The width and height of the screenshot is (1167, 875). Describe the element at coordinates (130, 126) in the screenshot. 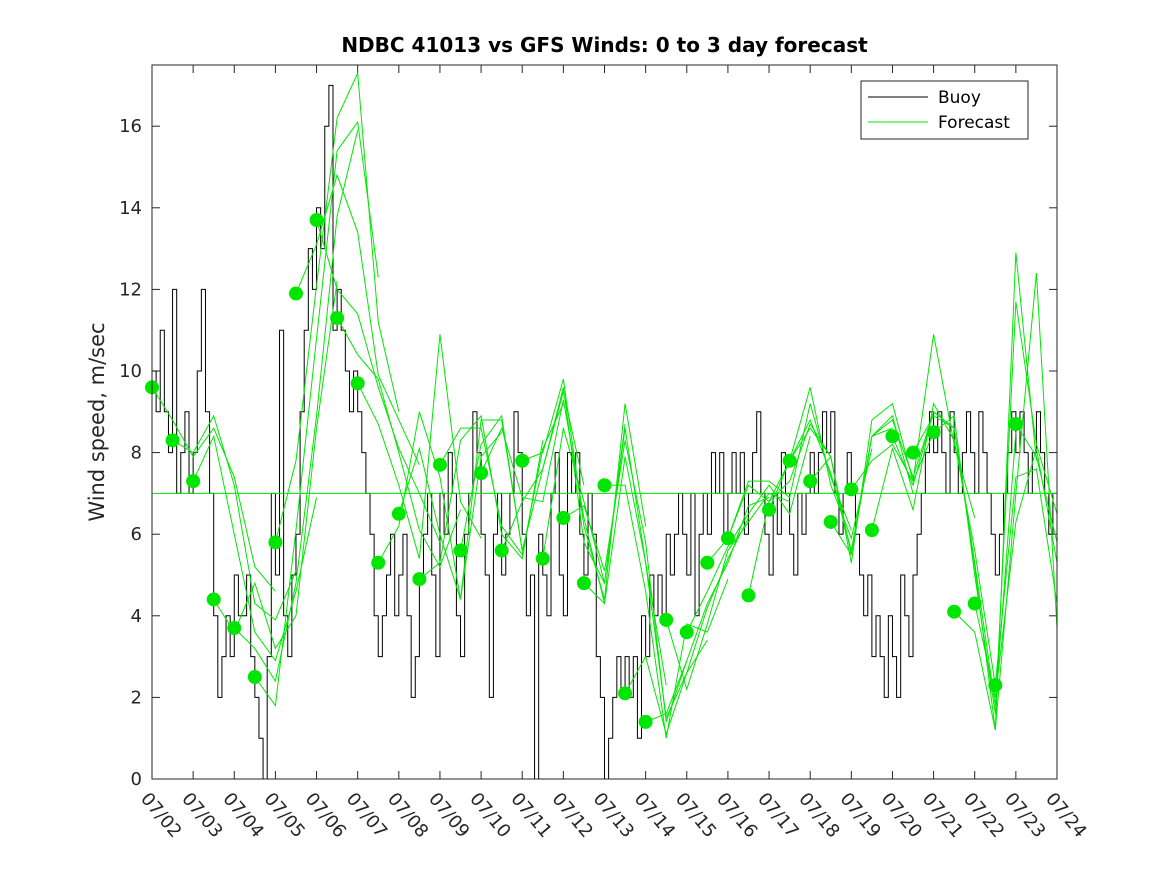

I see `y-tick-label: 16` at that location.